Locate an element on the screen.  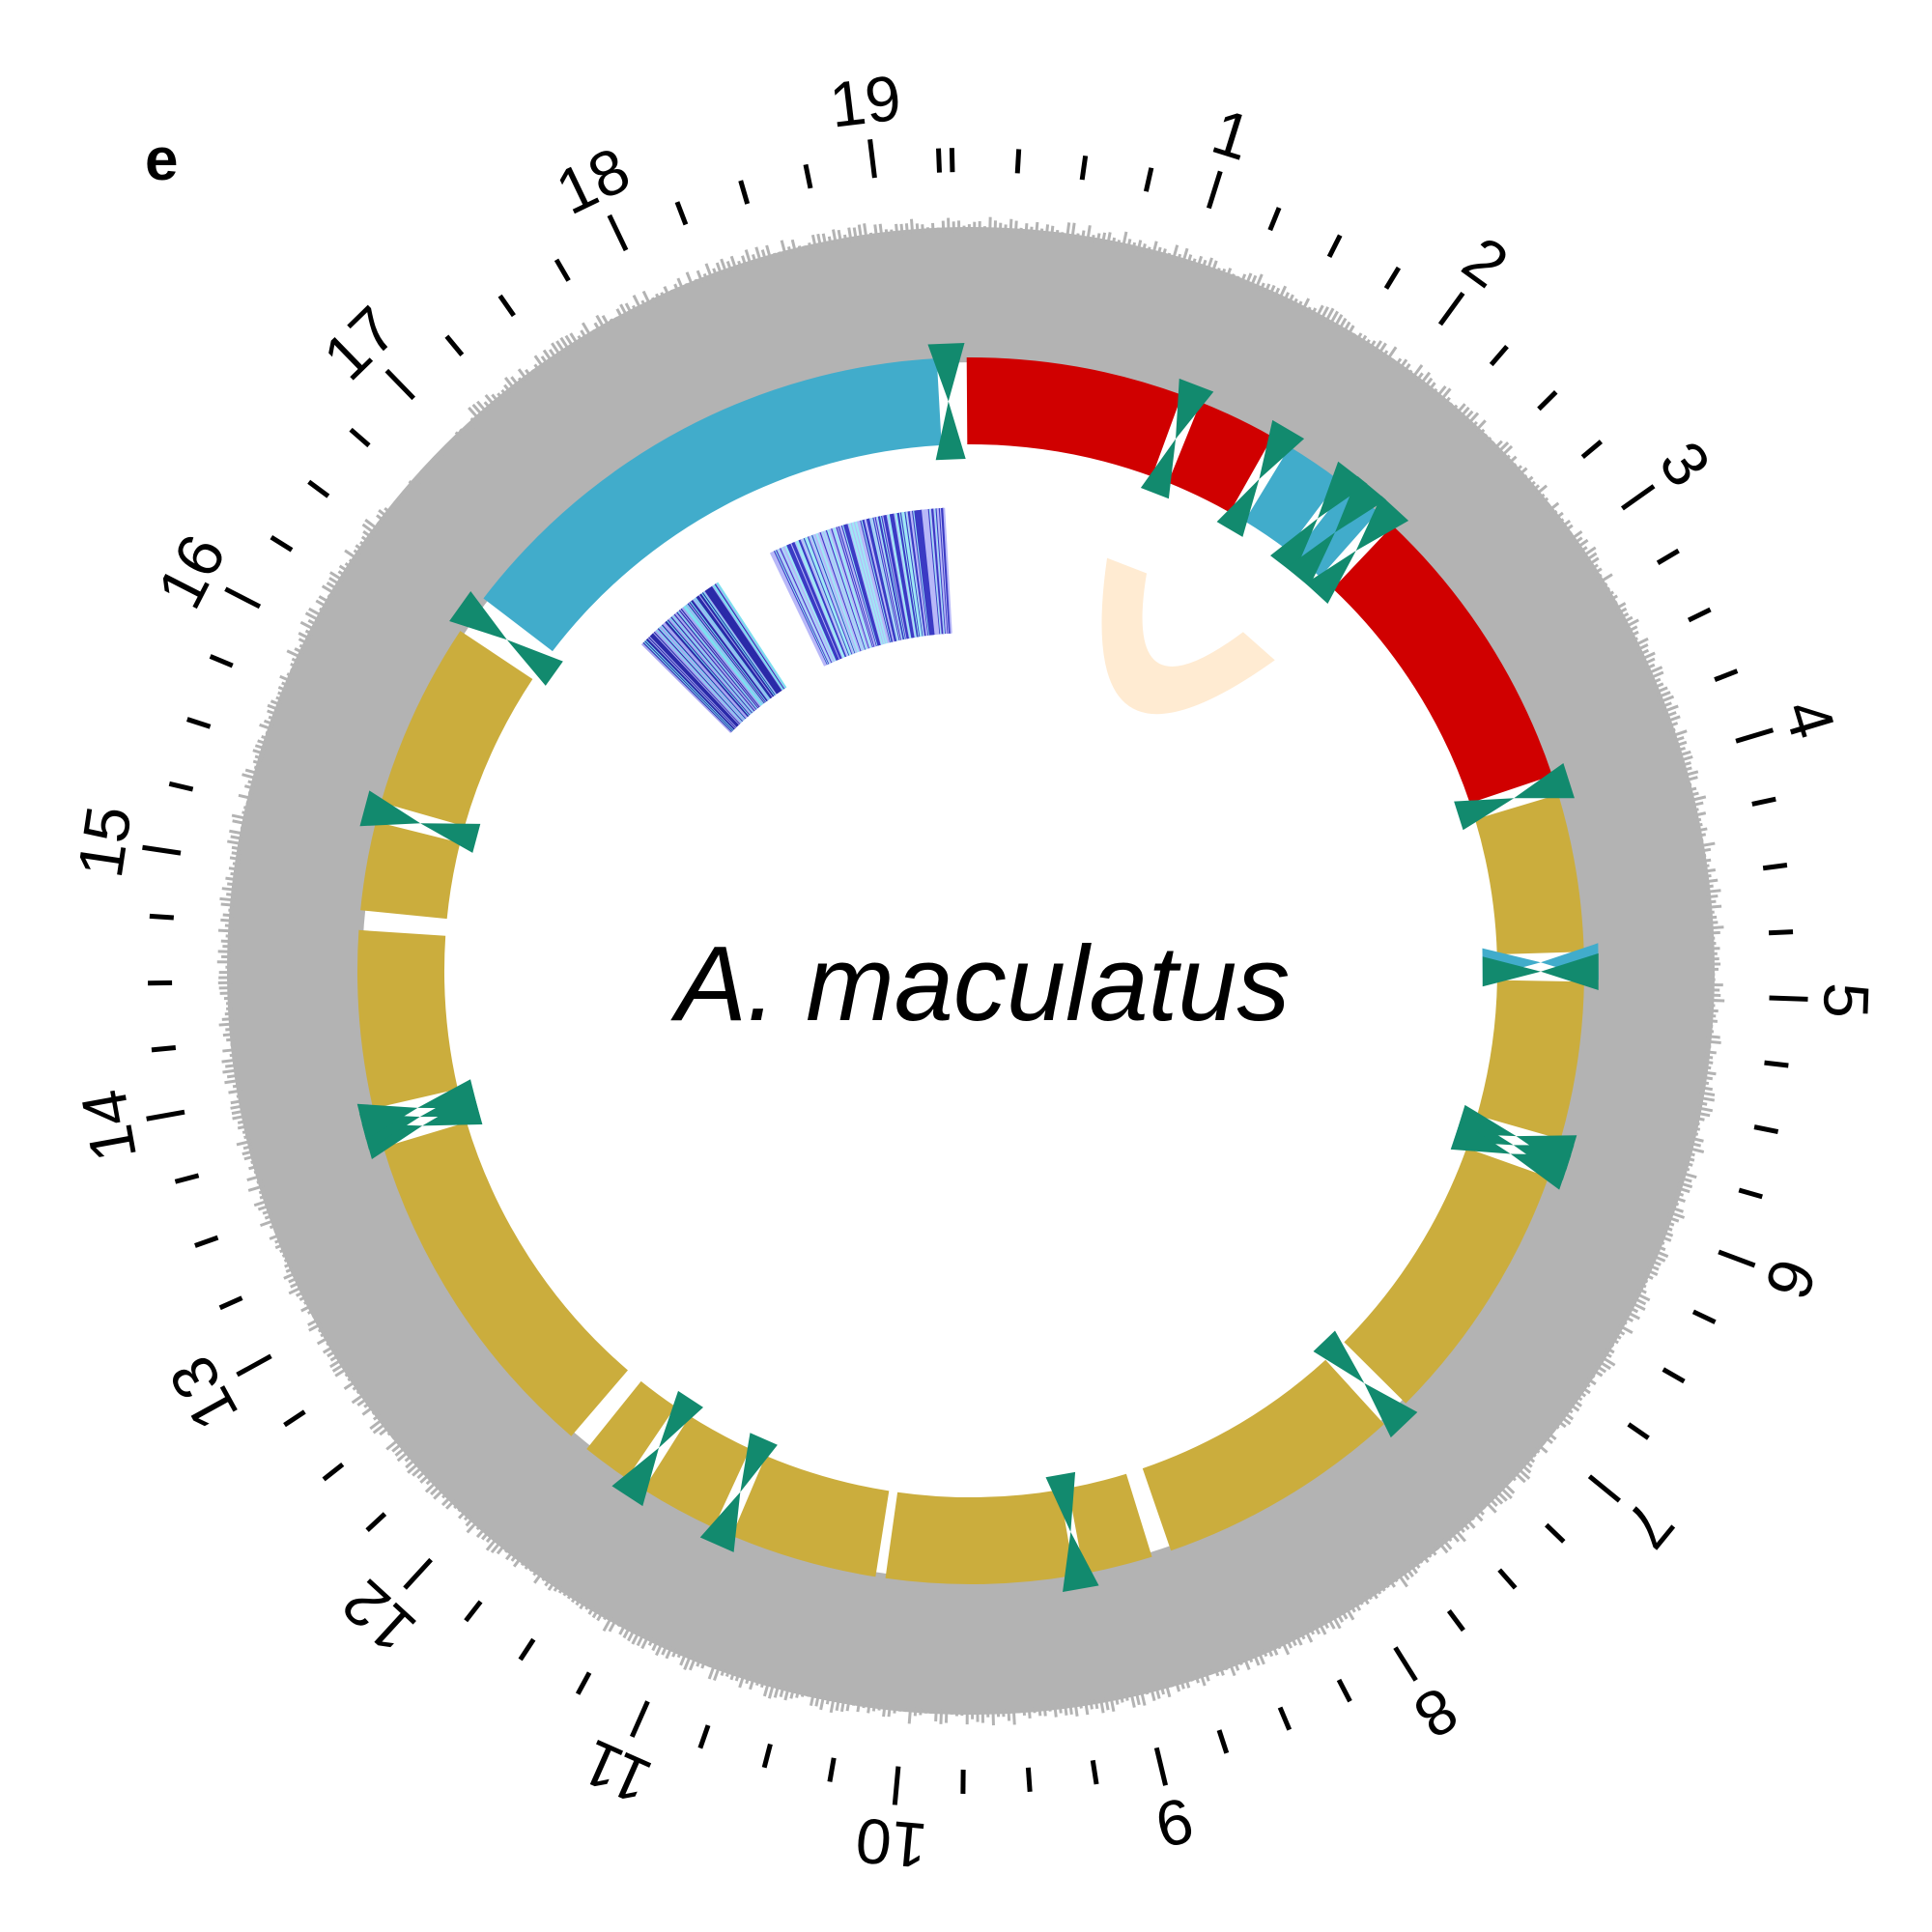
tick-label: 5 is located at coordinates (1846, 1000).